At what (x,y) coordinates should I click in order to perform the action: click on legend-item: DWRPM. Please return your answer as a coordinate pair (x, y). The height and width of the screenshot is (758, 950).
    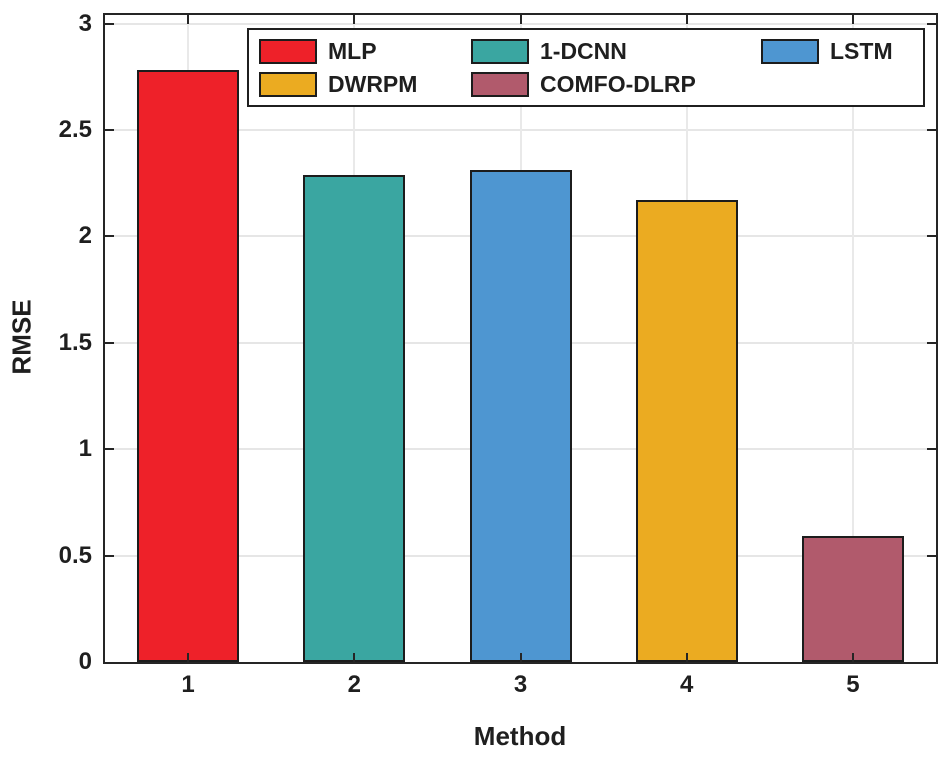
    Looking at the image, I should click on (365, 84).